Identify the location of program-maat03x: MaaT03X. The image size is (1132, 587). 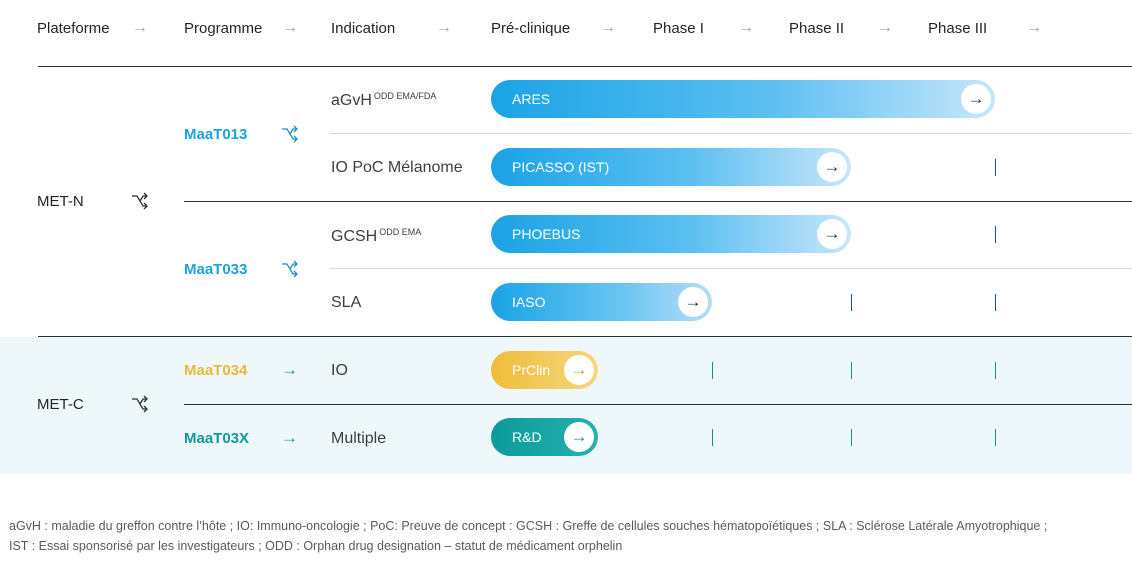
(217, 438).